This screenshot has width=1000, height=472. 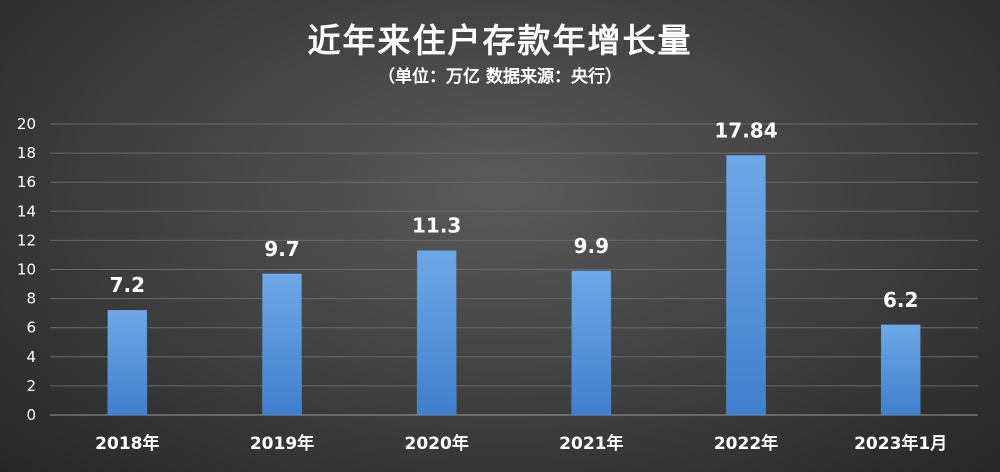 What do you see at coordinates (282, 443) in the screenshot?
I see `x-tick-label: 2019年` at bounding box center [282, 443].